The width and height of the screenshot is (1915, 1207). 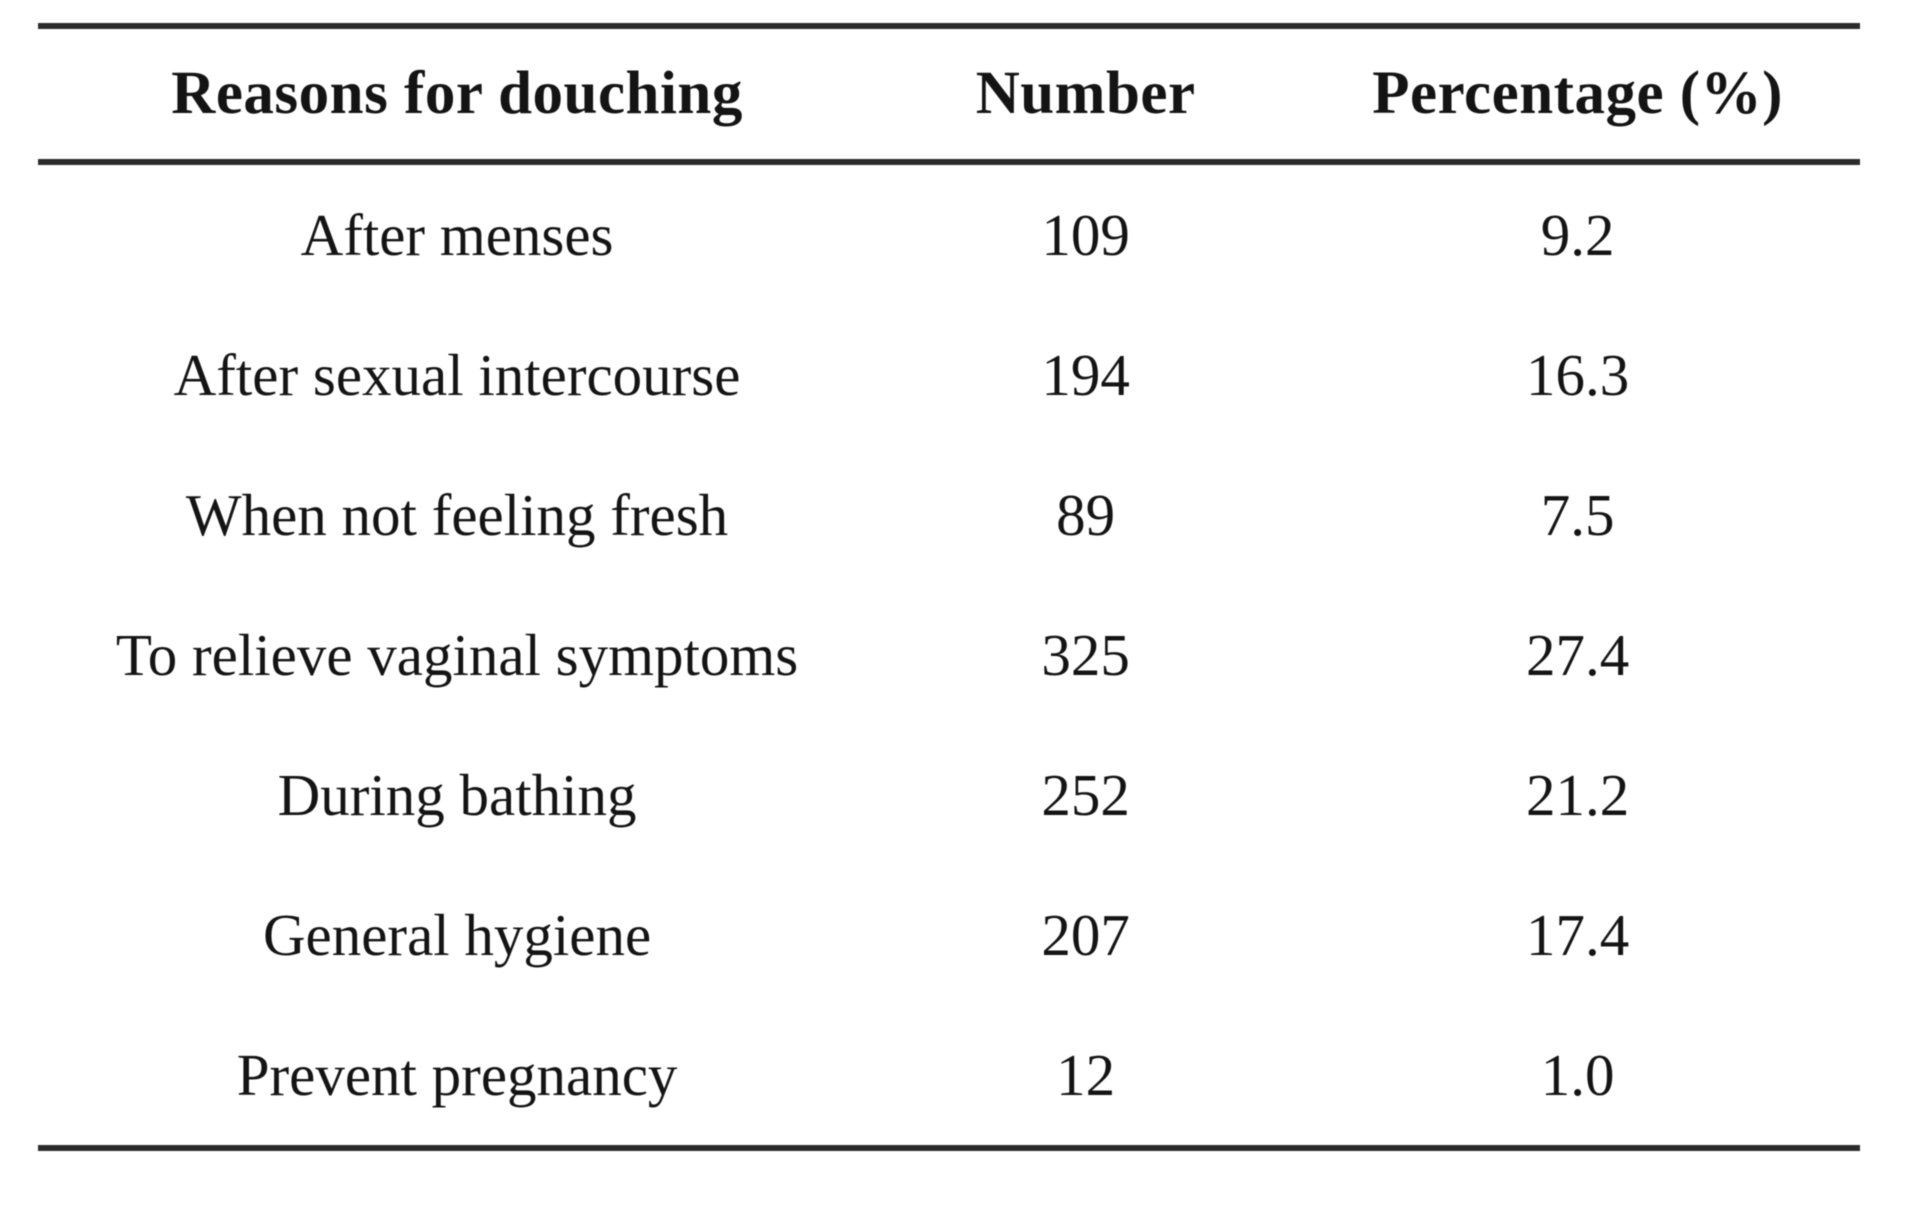 What do you see at coordinates (1086, 514) in the screenshot?
I see `cell-number: 89` at bounding box center [1086, 514].